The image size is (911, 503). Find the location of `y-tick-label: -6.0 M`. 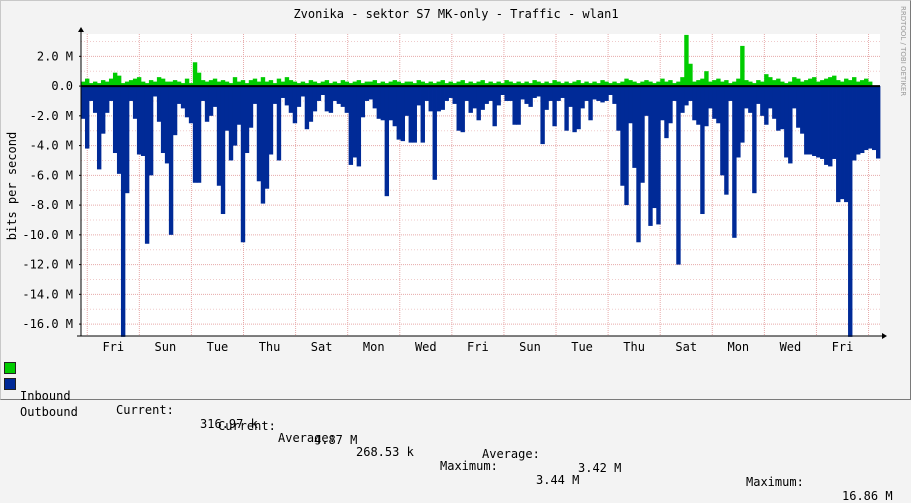

y-tick-label: -6.0 M is located at coordinates (51, 175).